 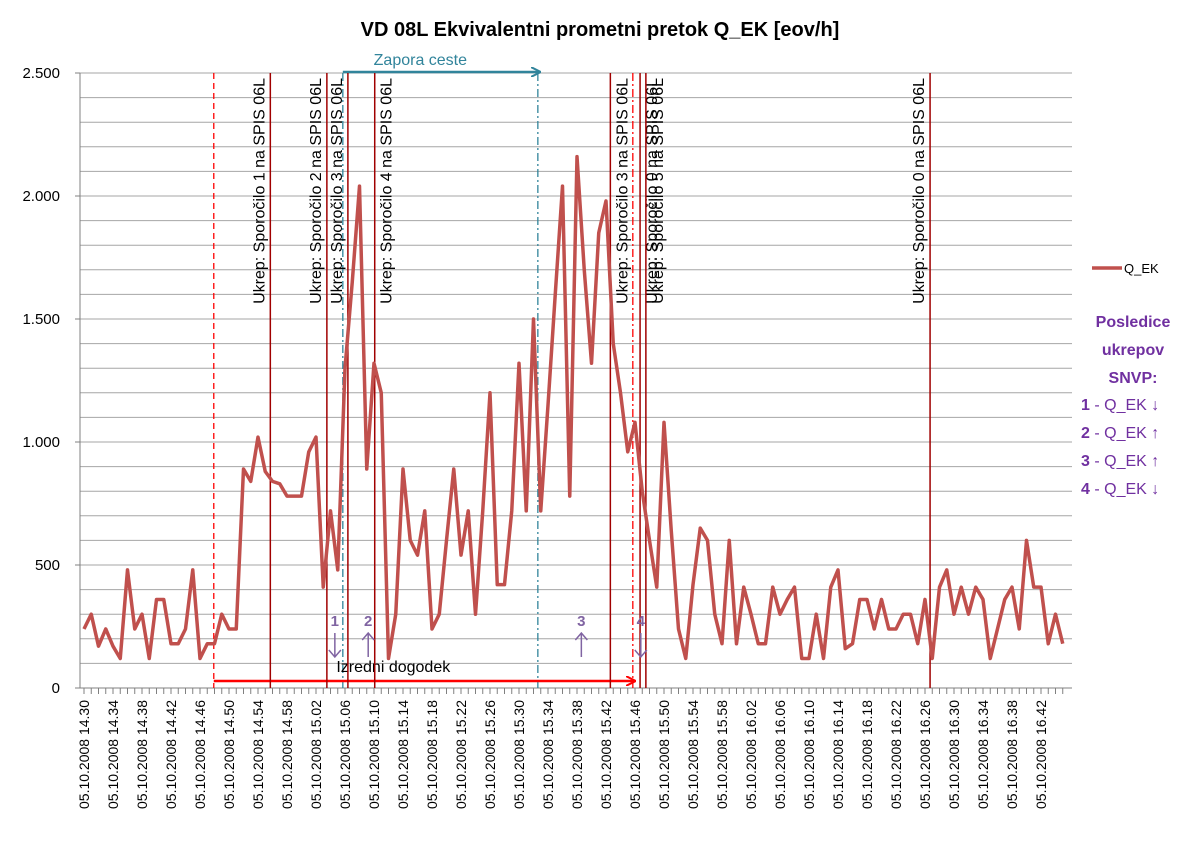 What do you see at coordinates (316, 191) in the screenshot?
I see `event-label: Ukrep: Sporočilo 2 na SPIS 06L` at bounding box center [316, 191].